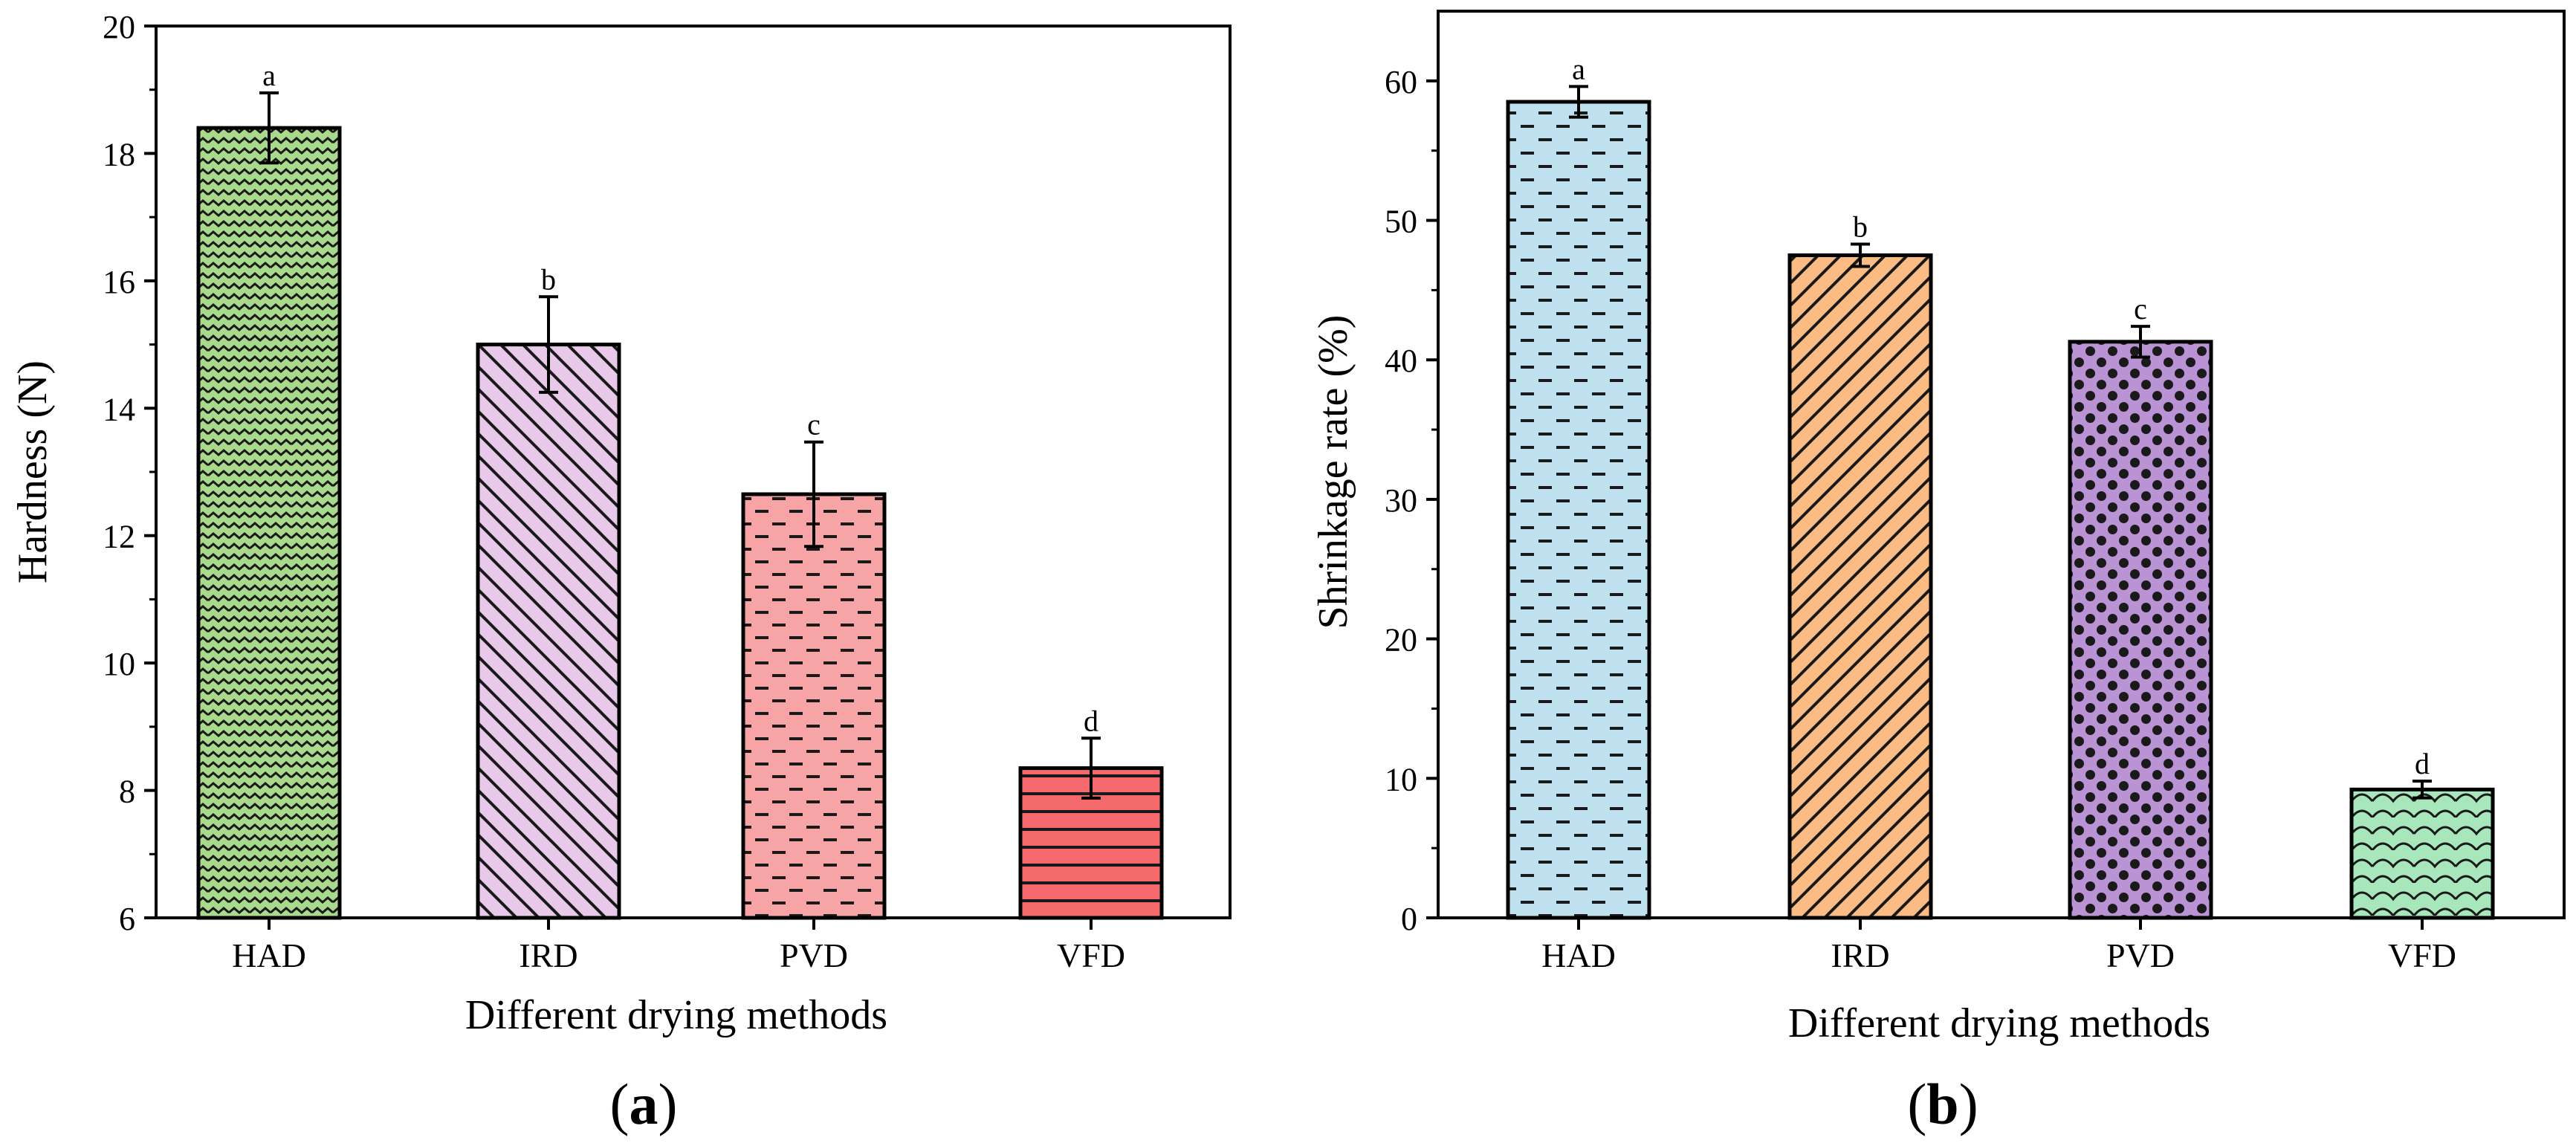 The height and width of the screenshot is (1146, 2576). What do you see at coordinates (678, 946) in the screenshot?
I see `x-axis-a: HAD IRD PVD VFD` at bounding box center [678, 946].